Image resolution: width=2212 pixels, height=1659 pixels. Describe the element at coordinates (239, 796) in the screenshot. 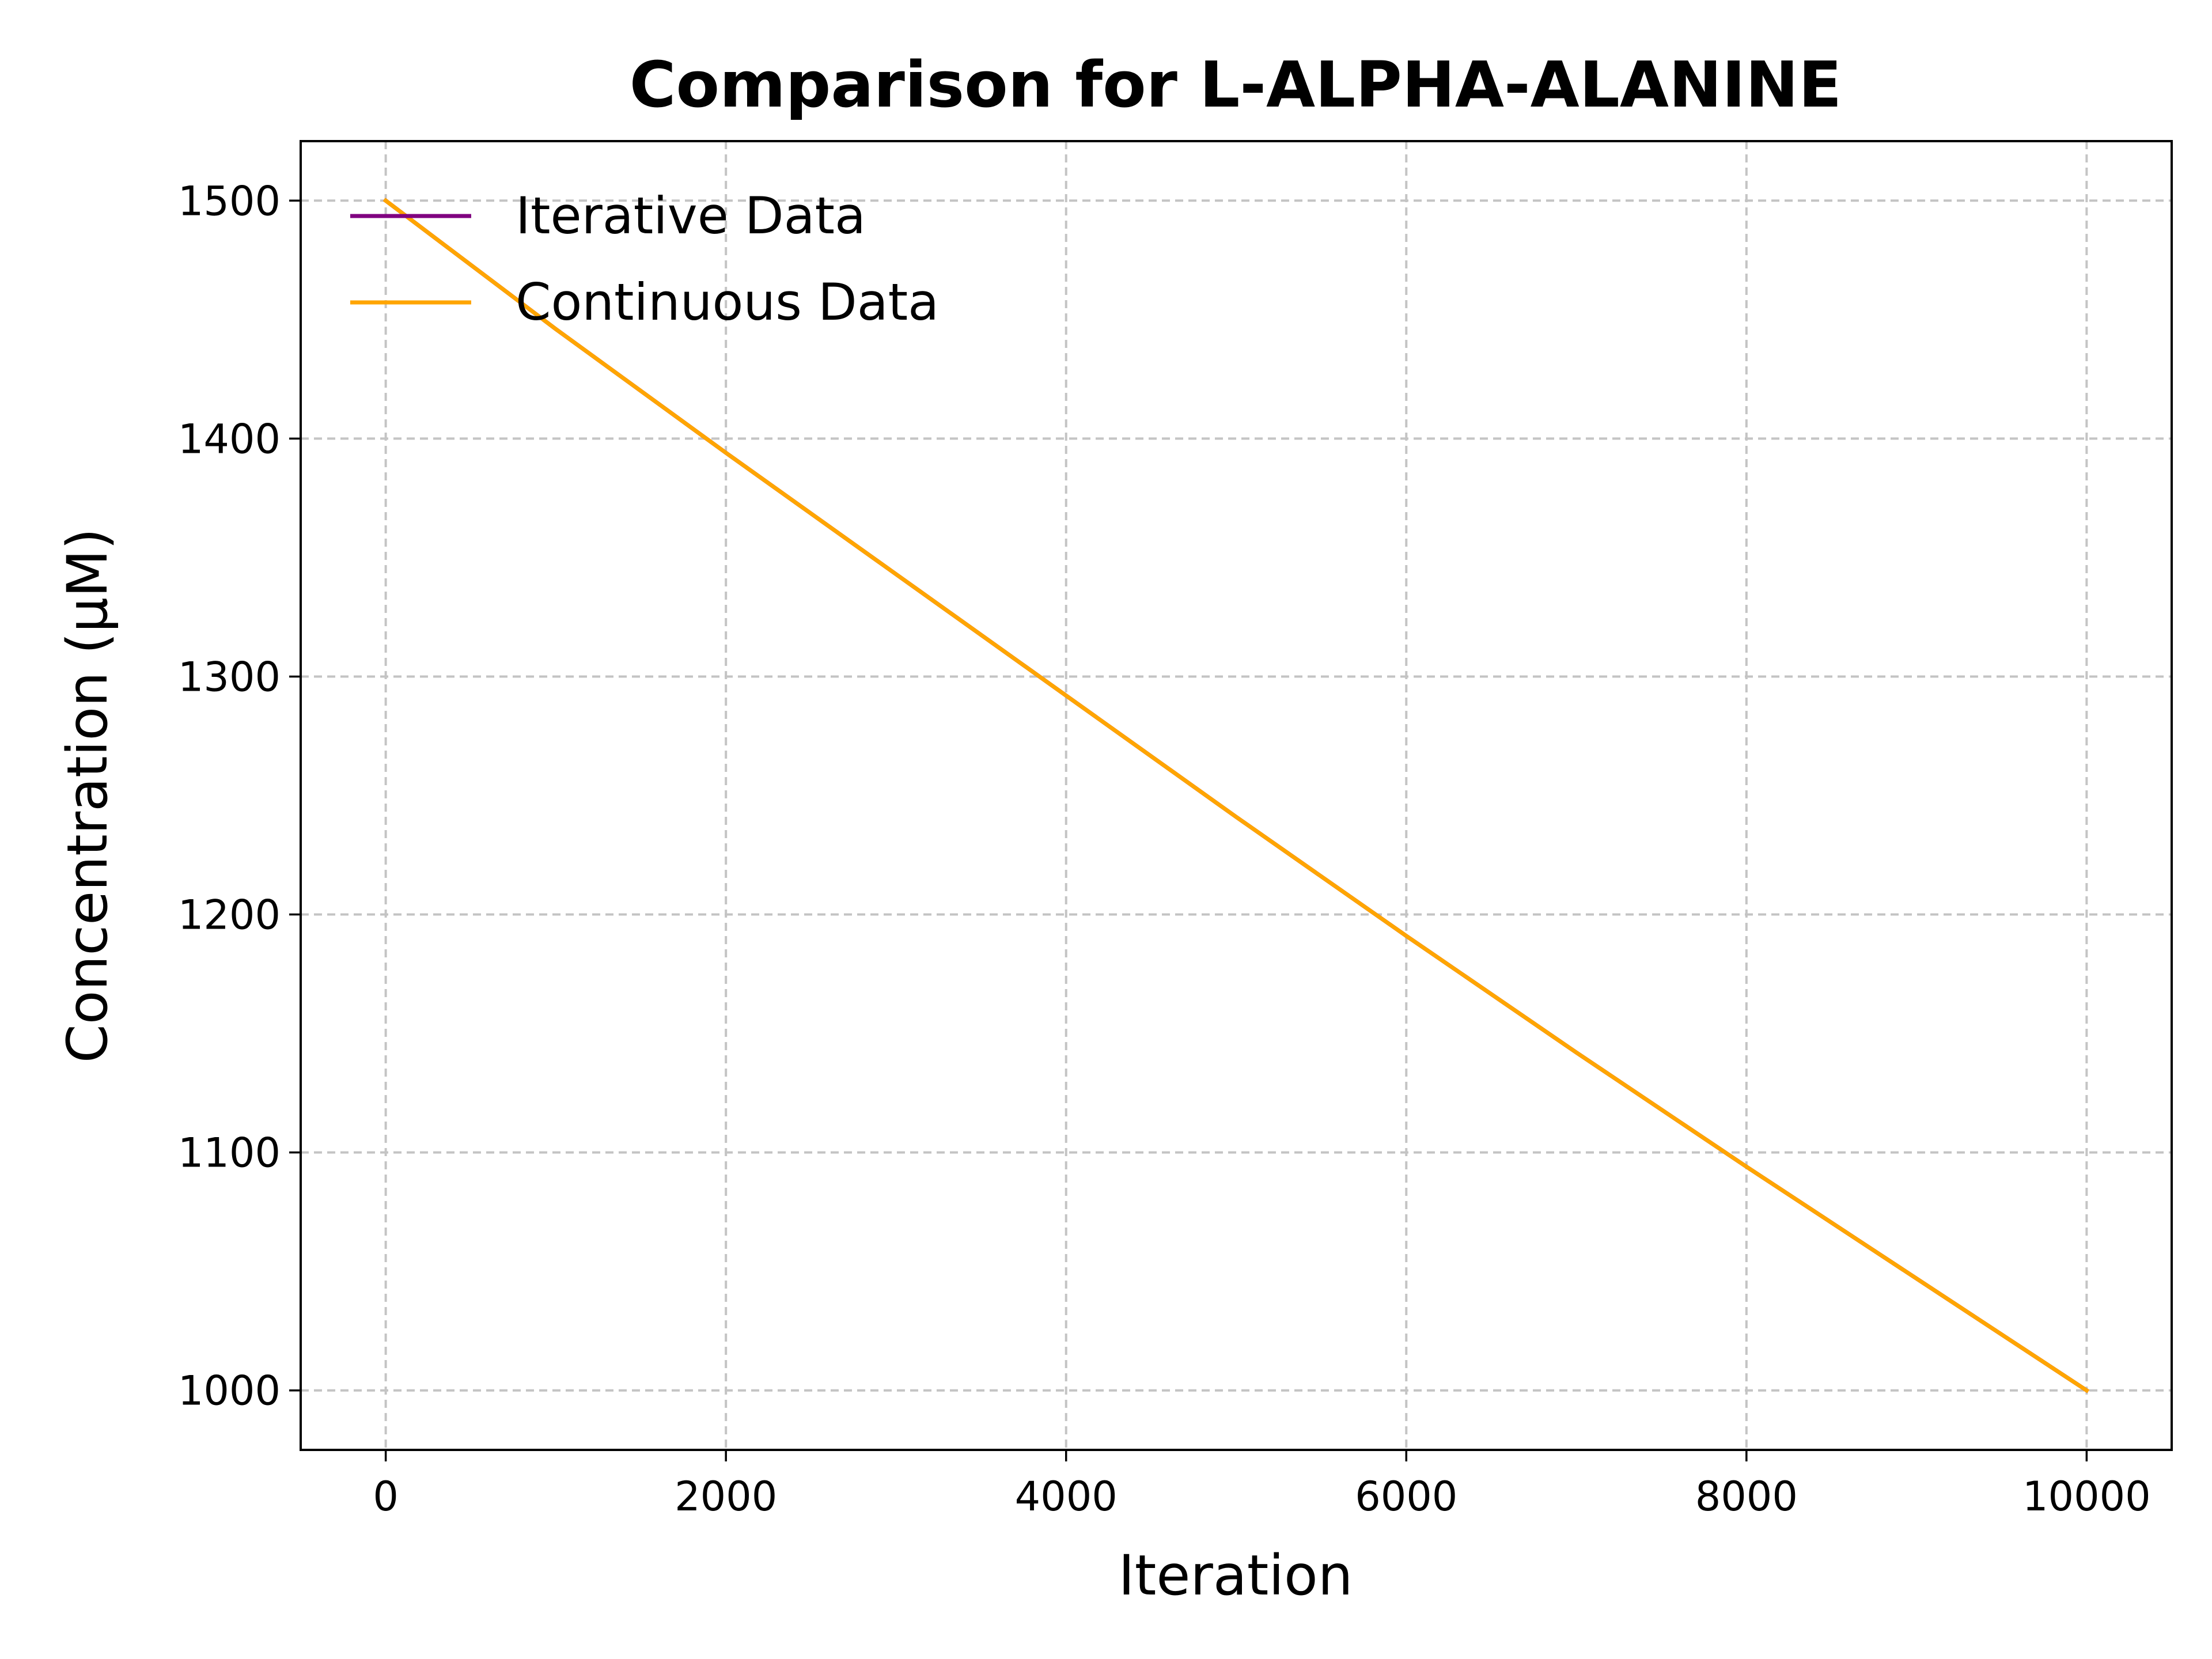

I see `y-axis-ticks: 1000 1100 1200 1300 1400 1500` at that location.